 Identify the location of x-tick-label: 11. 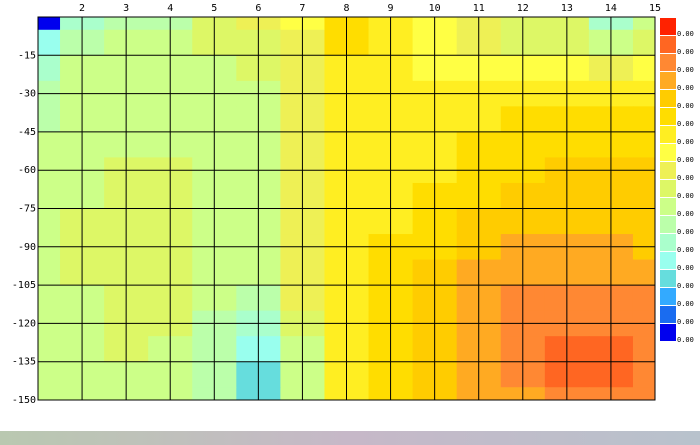
(479, 8).